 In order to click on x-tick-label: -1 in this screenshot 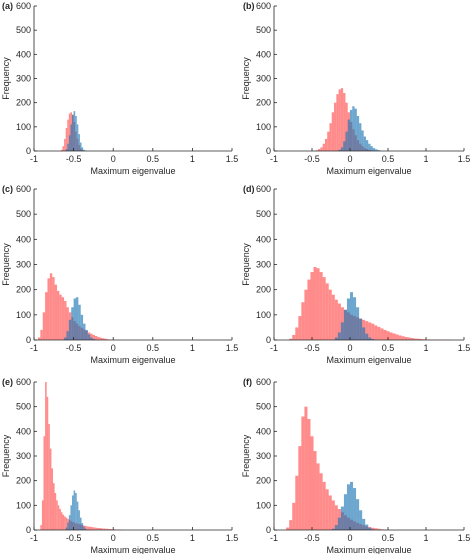, I will do `click(34, 348)`.